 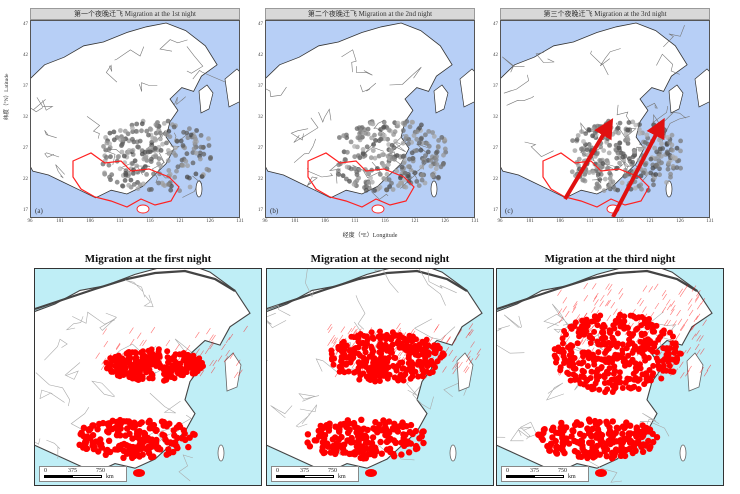 I want to click on y-tick-label: 22, so click(x=495, y=179).